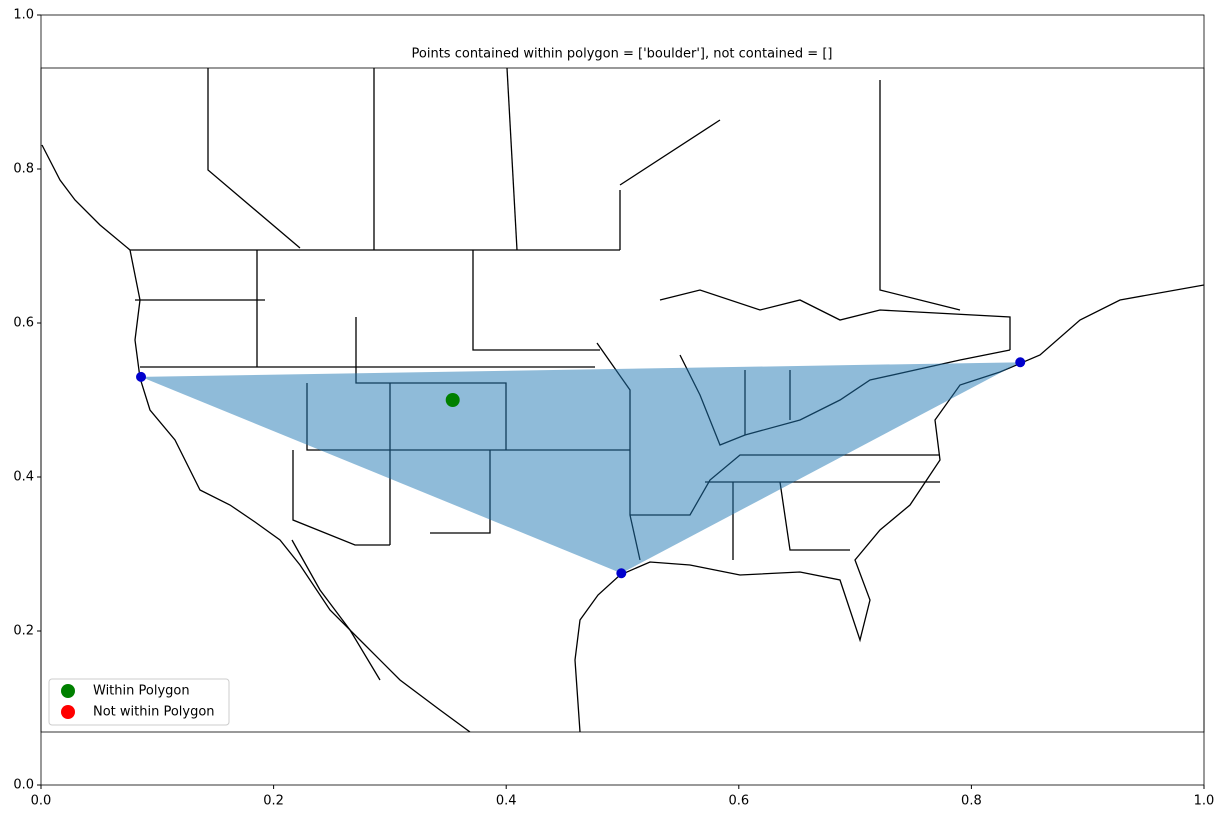  What do you see at coordinates (23, 785) in the screenshot?
I see `y-tick-label: 0.0` at bounding box center [23, 785].